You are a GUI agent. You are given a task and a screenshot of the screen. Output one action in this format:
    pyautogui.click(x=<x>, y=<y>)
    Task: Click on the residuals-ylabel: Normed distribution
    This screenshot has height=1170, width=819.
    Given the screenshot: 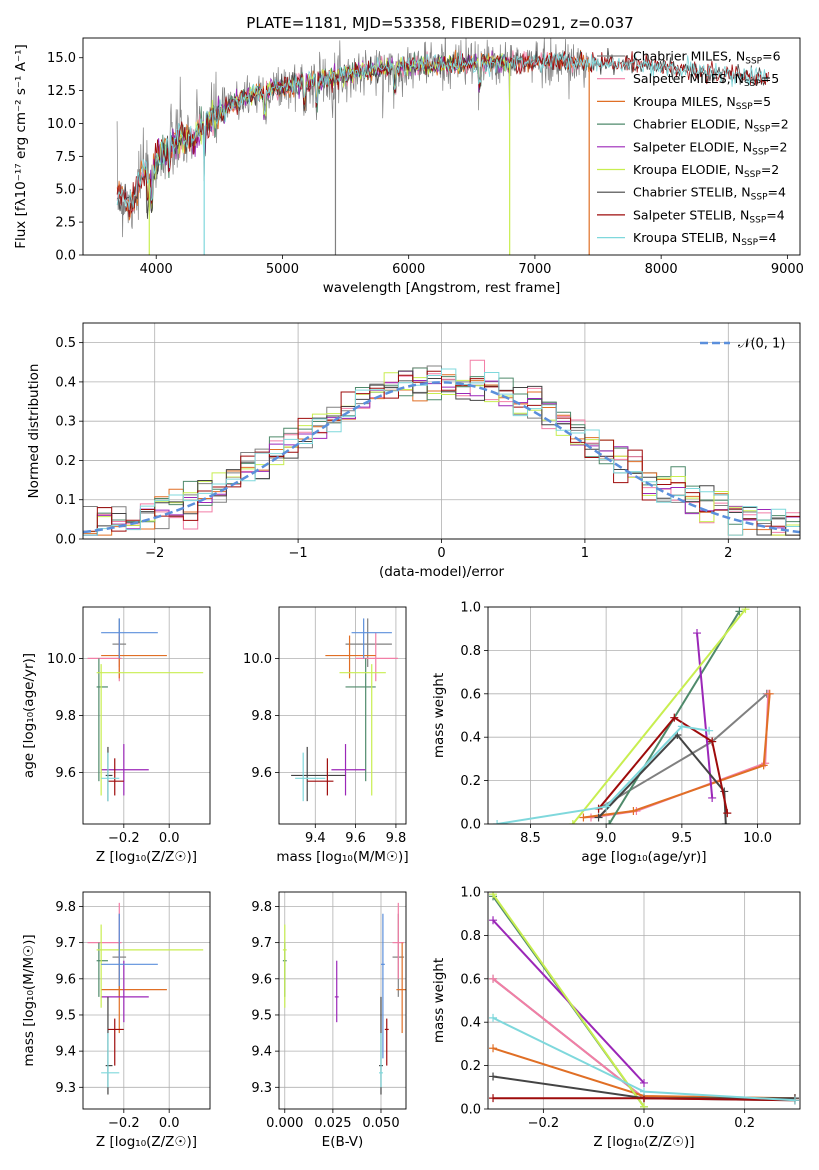 What is the action you would take?
    pyautogui.click(x=34, y=431)
    